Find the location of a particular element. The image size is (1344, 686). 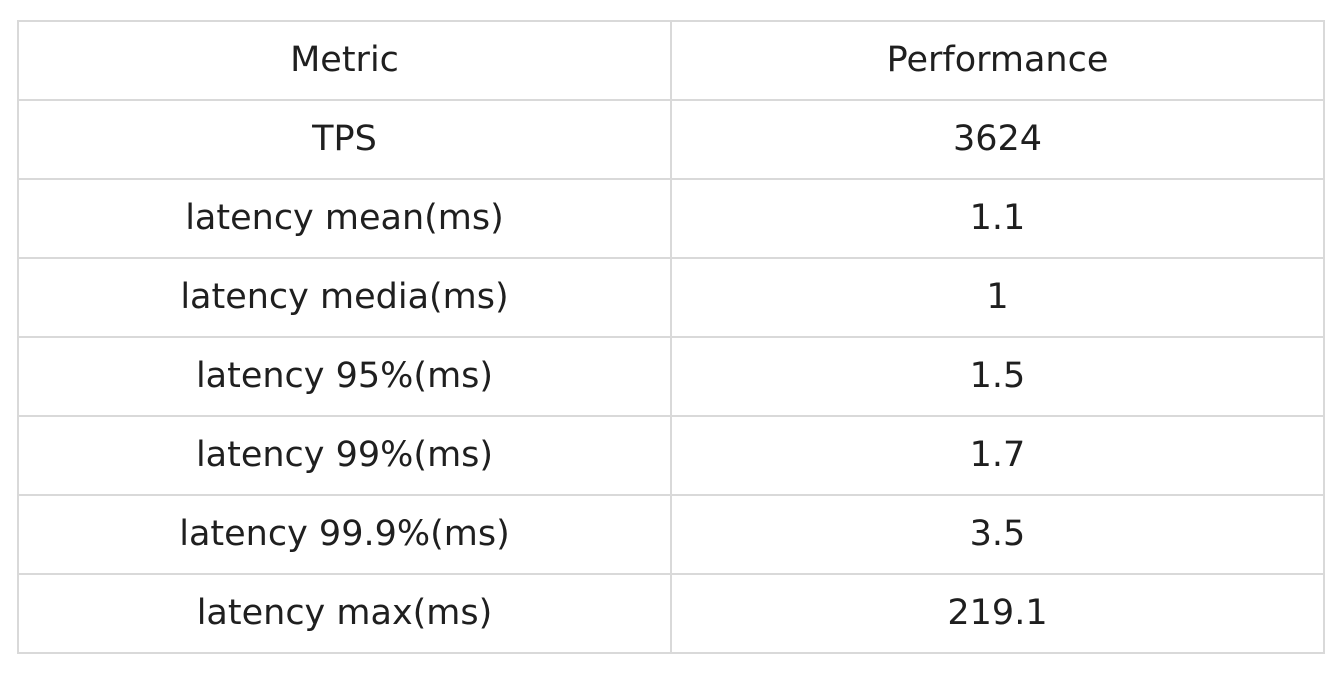

table-row: latency 99.9%(ms) 3.5 is located at coordinates (671, 534).